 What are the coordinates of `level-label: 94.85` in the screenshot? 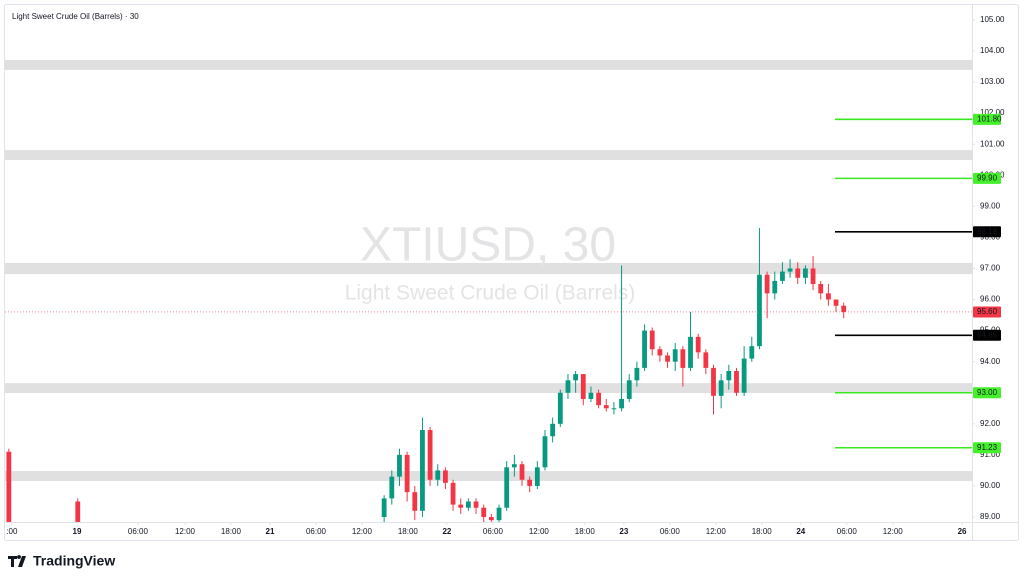 It's located at (987, 334).